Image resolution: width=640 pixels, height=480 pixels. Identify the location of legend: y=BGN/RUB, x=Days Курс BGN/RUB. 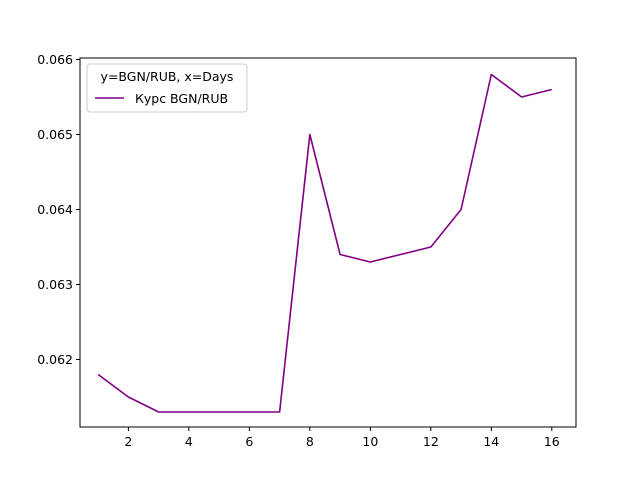
(167, 88).